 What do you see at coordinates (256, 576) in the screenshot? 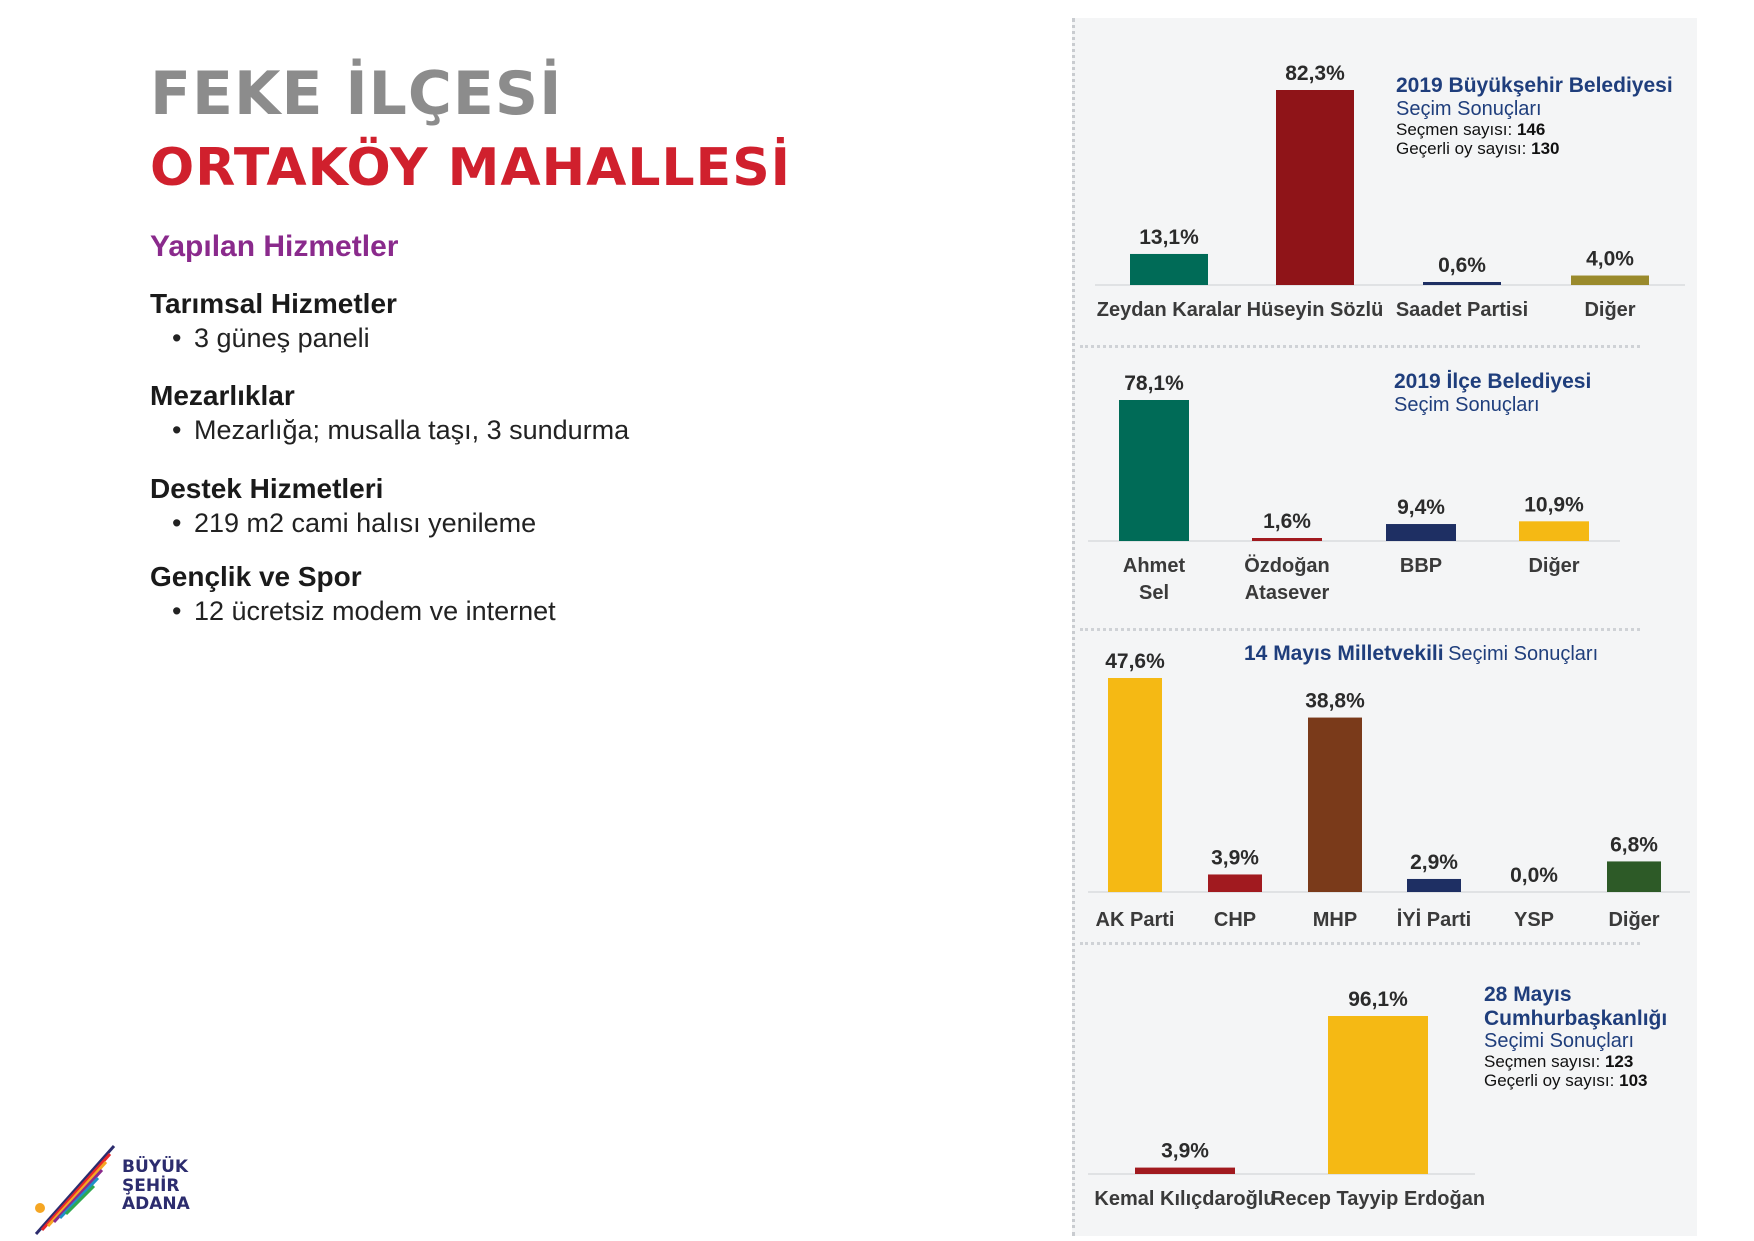
I see `service-category: Gençlik ve Spor` at bounding box center [256, 576].